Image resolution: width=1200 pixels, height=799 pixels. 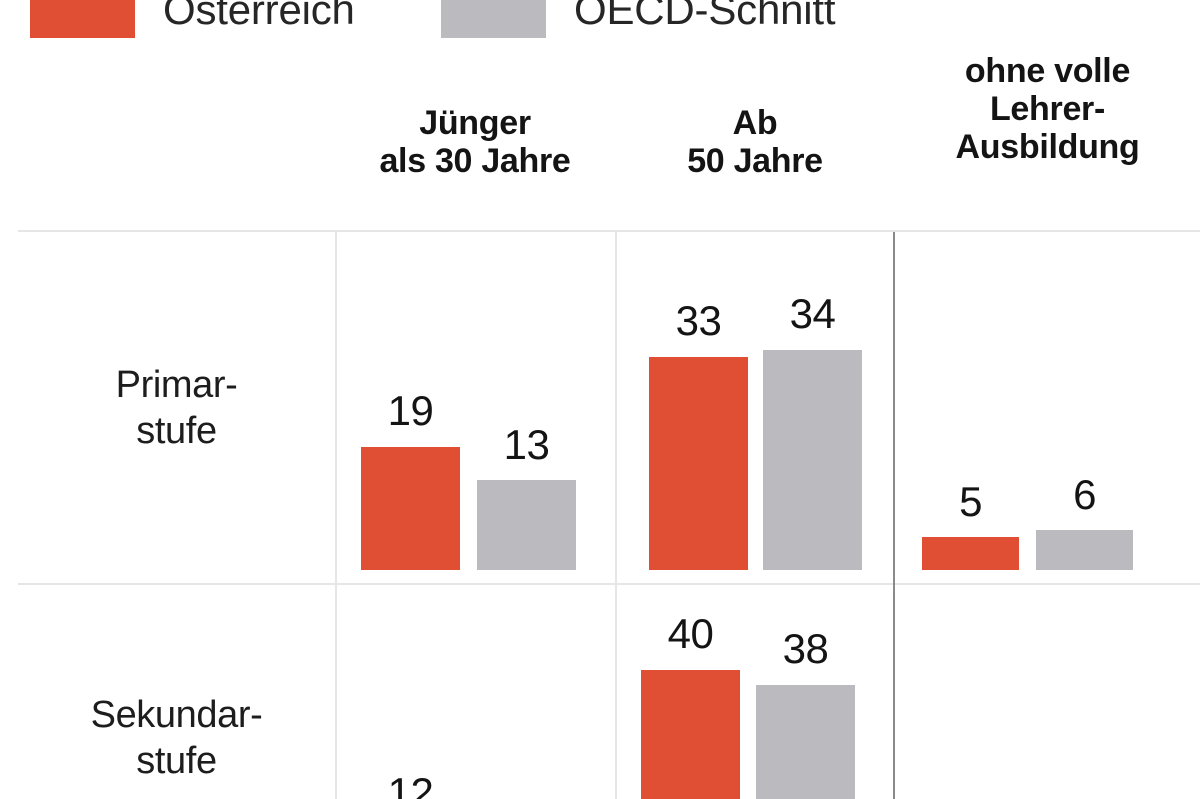 I want to click on bar-value-primar-ab50-at: 33, so click(x=698, y=320).